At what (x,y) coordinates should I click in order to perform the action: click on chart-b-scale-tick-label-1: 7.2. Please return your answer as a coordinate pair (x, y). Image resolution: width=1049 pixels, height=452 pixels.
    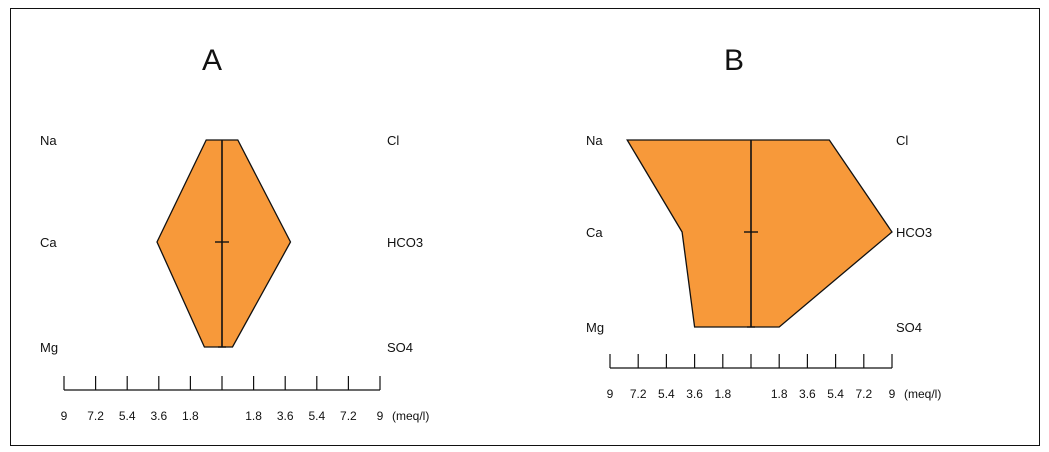
    Looking at the image, I should click on (638, 394).